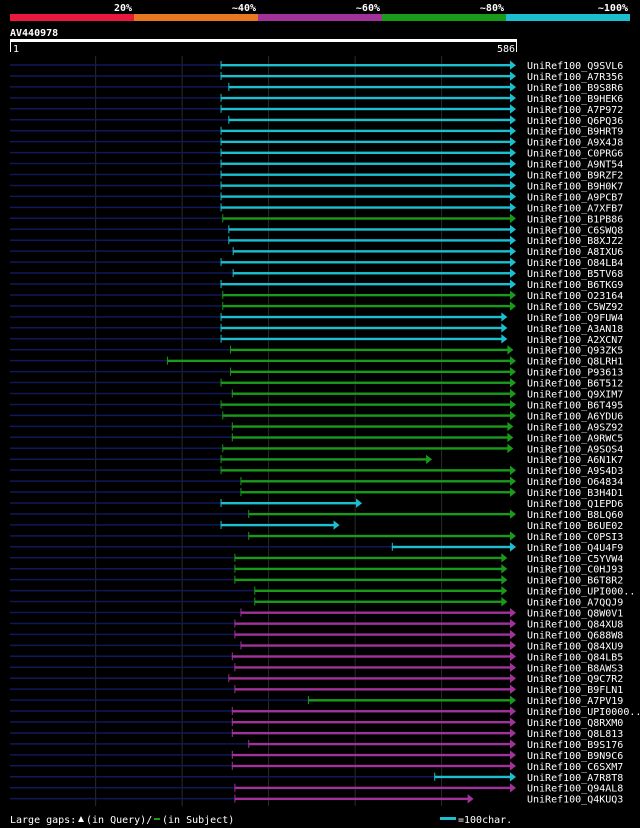  Describe the element at coordinates (316, 351) in the screenshot. I see `hit-row: UniRef100_Q93ZK5` at that location.